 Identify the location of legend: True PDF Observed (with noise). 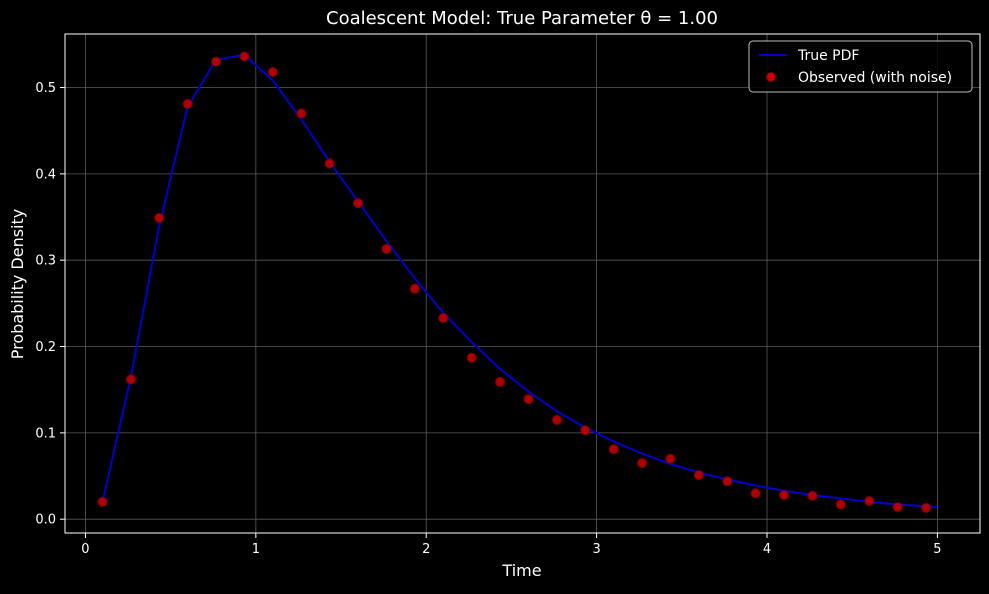
(860, 66).